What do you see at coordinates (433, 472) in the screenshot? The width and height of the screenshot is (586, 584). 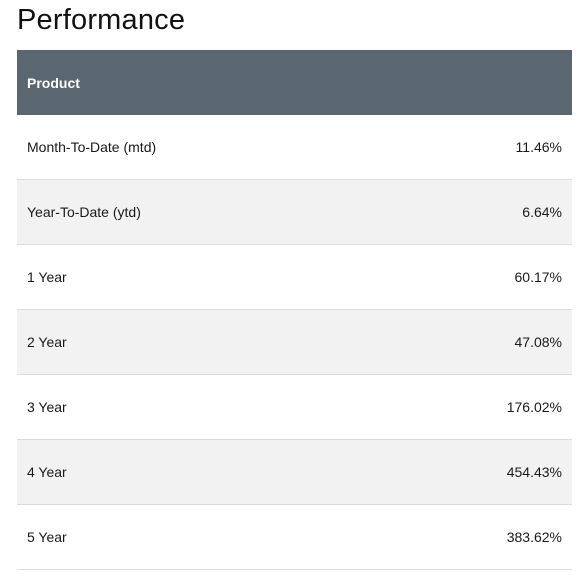 I see `row-value: 454.43%` at bounding box center [433, 472].